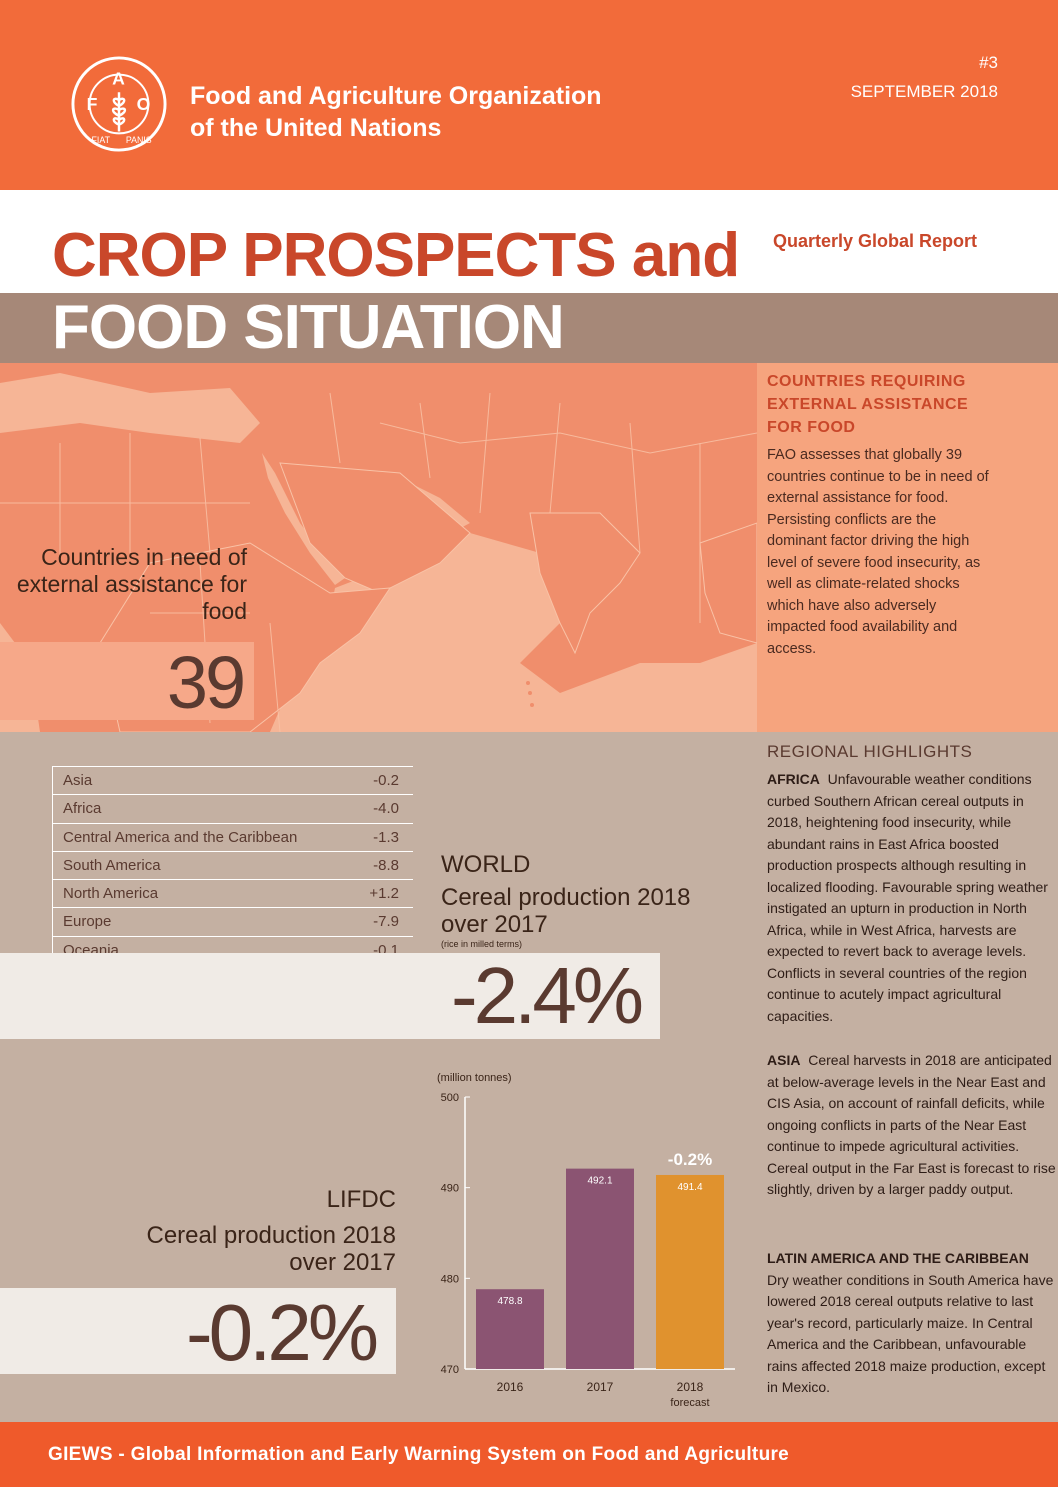 The height and width of the screenshot is (1497, 1058). Describe the element at coordinates (118, 78) in the screenshot. I see `svg-text: A` at that location.